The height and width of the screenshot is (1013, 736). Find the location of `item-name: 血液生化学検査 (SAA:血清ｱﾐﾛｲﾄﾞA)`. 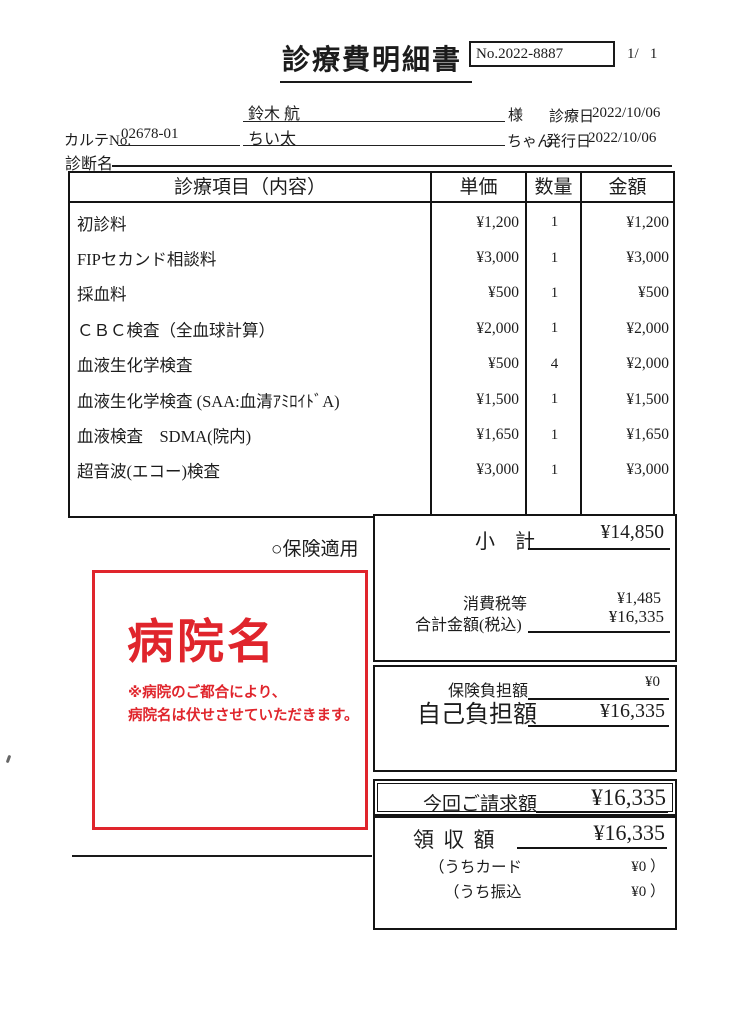

item-name: 血液生化学検査 (SAA:血清ｱﾐﾛｲﾄﾞA) is located at coordinates (208, 401).